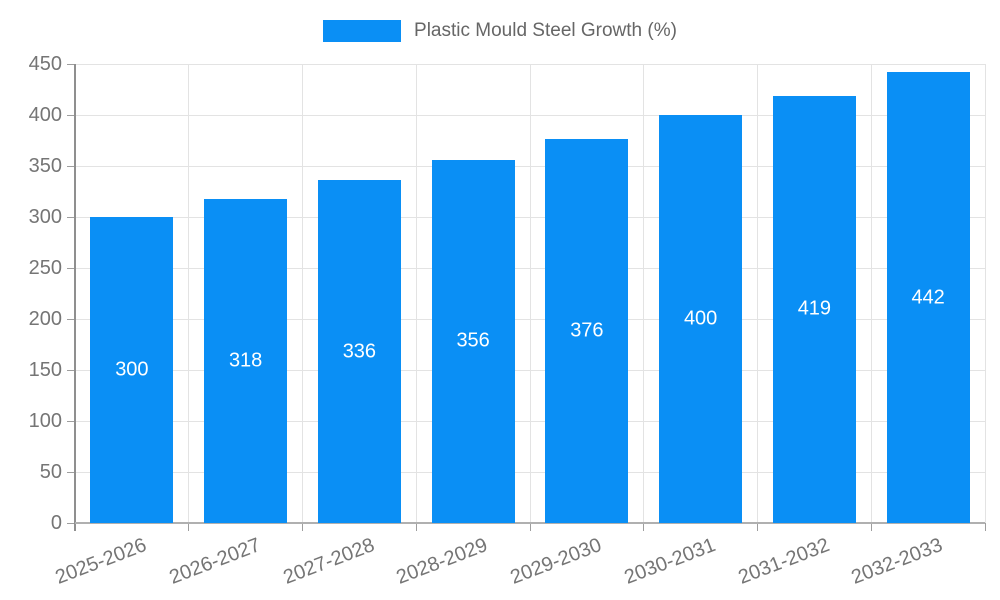  I want to click on x-axis-label: 2028-2029, so click(442, 561).